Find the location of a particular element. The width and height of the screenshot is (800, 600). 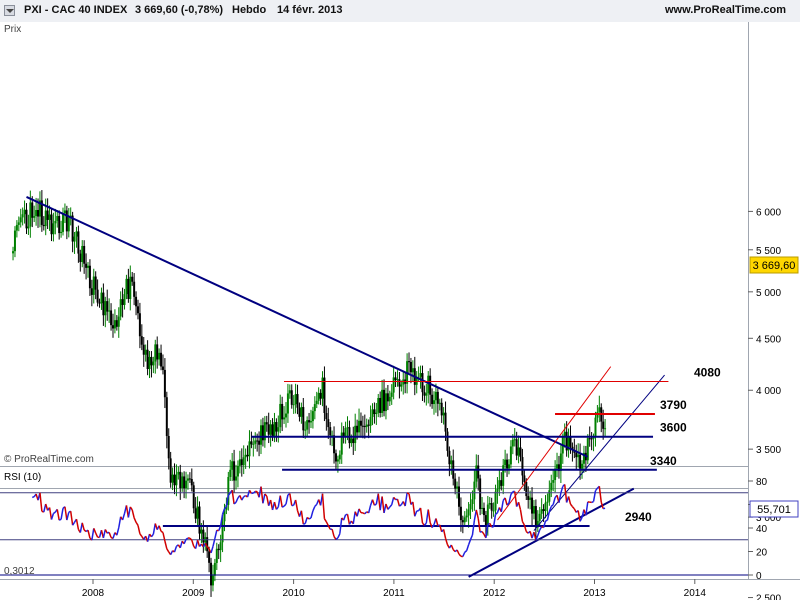

price-tick-label-5: 3 500 is located at coordinates (768, 450).